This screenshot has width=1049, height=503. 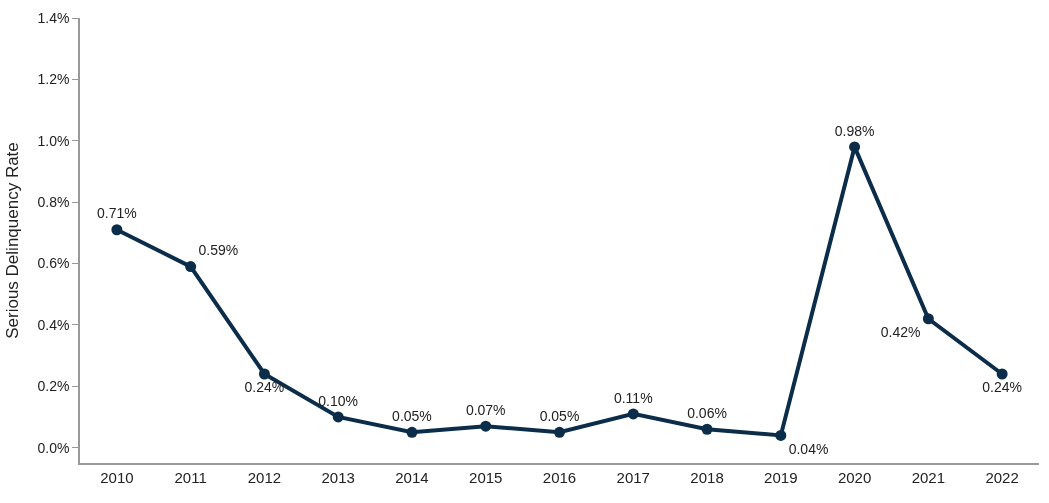 What do you see at coordinates (559, 477) in the screenshot?
I see `x-tick-label: 2016` at bounding box center [559, 477].